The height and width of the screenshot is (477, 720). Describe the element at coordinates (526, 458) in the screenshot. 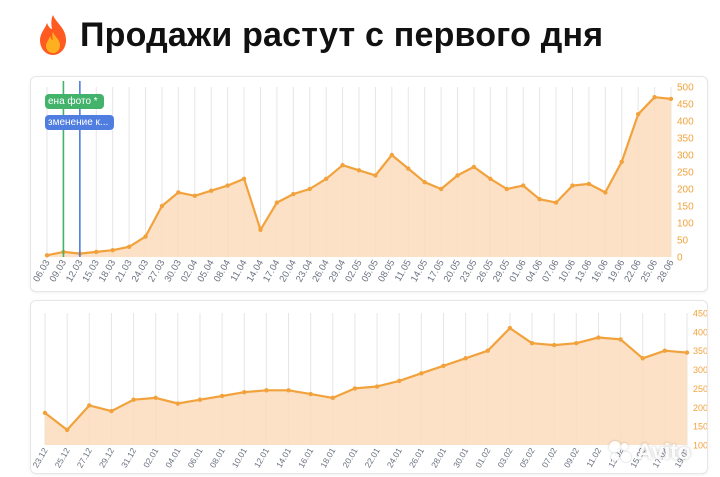

I see `x-tick-label: 05.02` at that location.